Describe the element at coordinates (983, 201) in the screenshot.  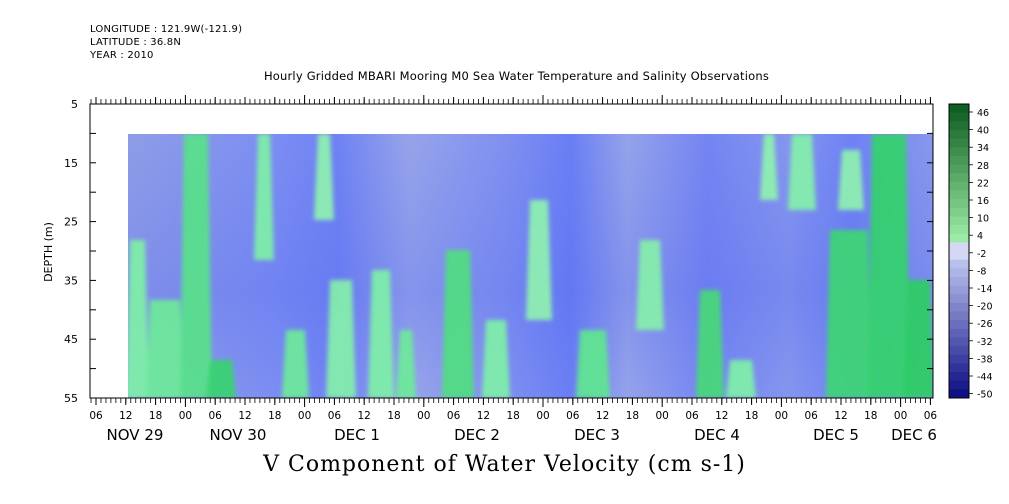
I see `colorbar-label: 16` at that location.